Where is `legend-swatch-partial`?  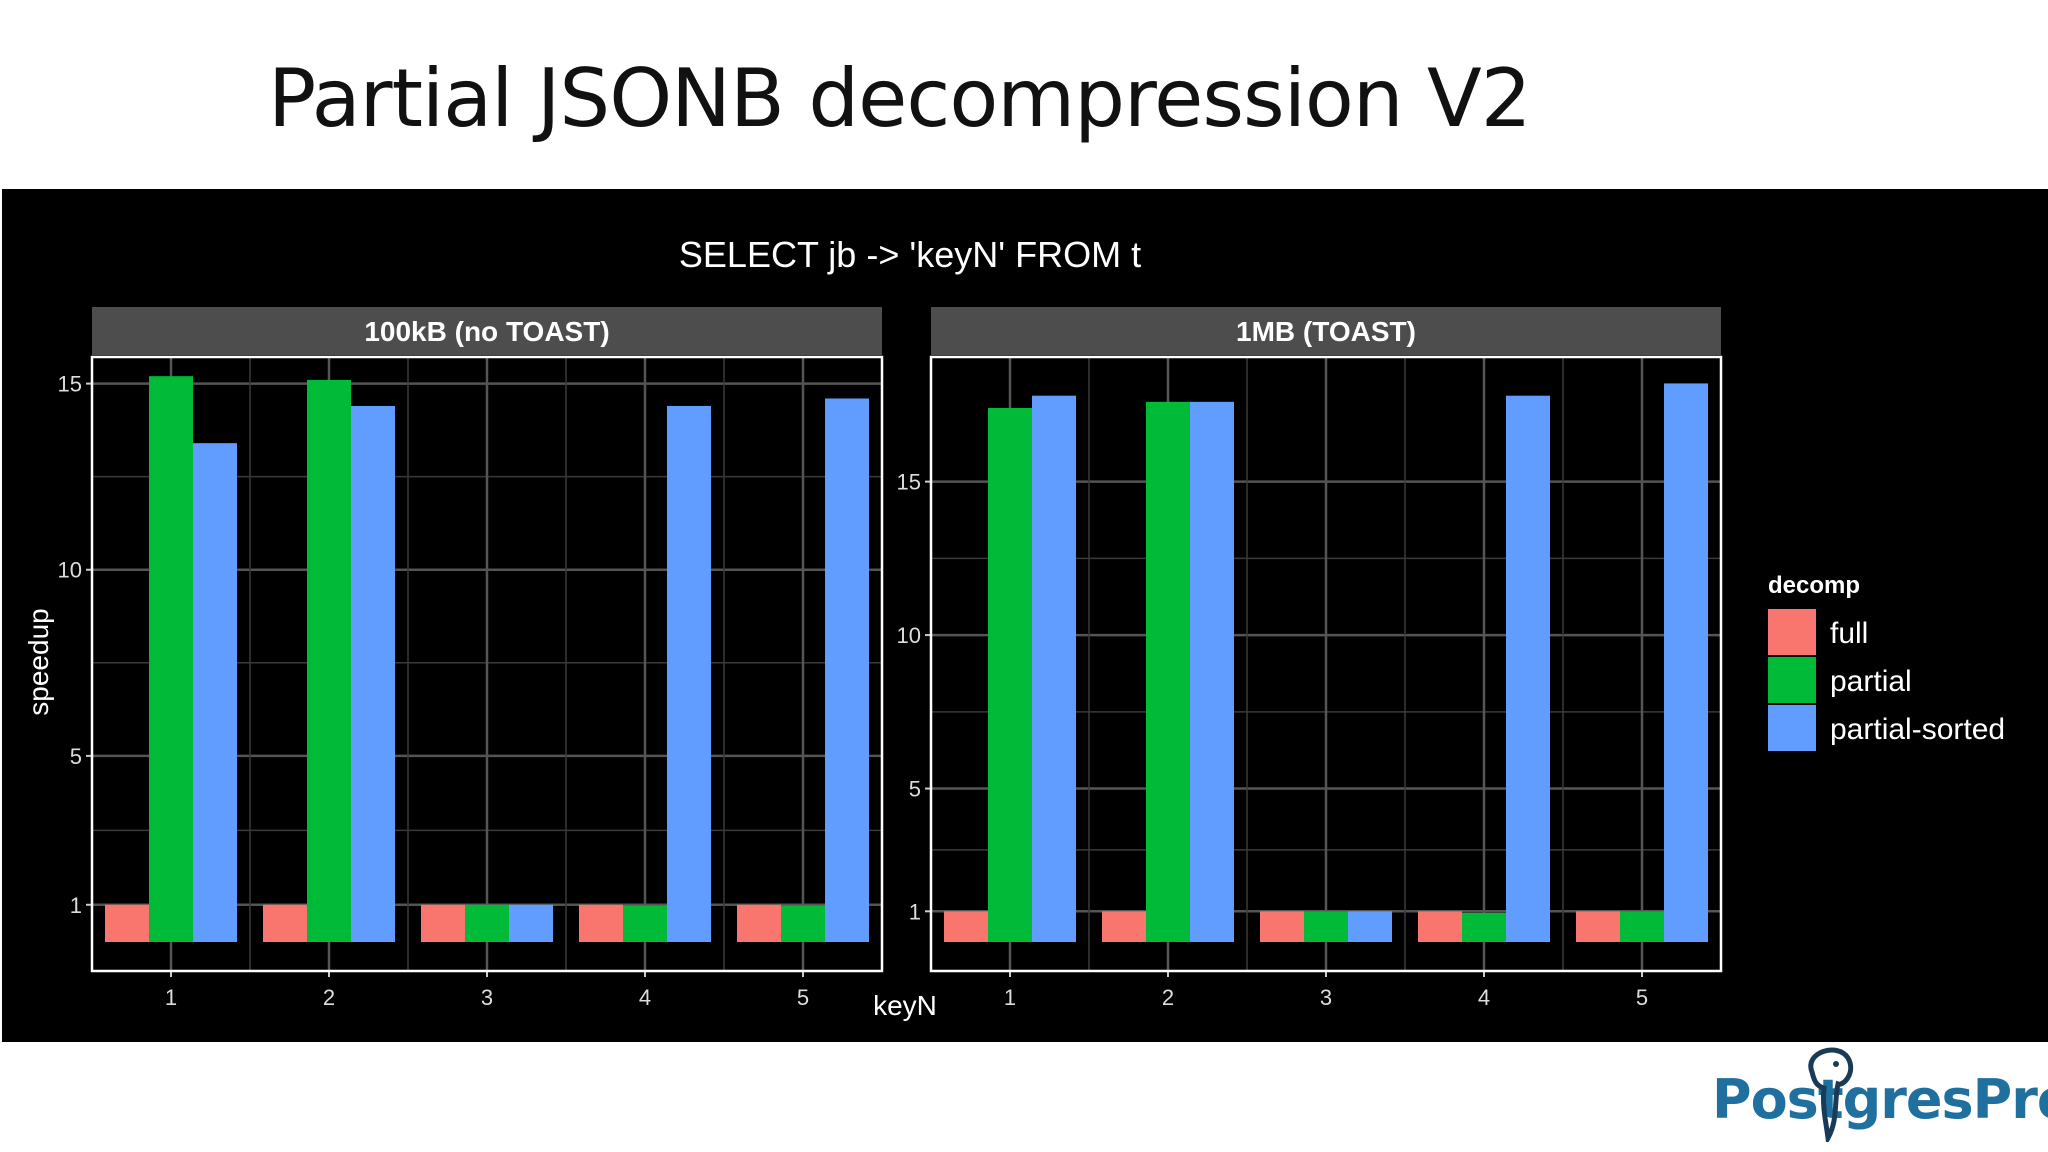
legend-swatch-partial is located at coordinates (1792, 680).